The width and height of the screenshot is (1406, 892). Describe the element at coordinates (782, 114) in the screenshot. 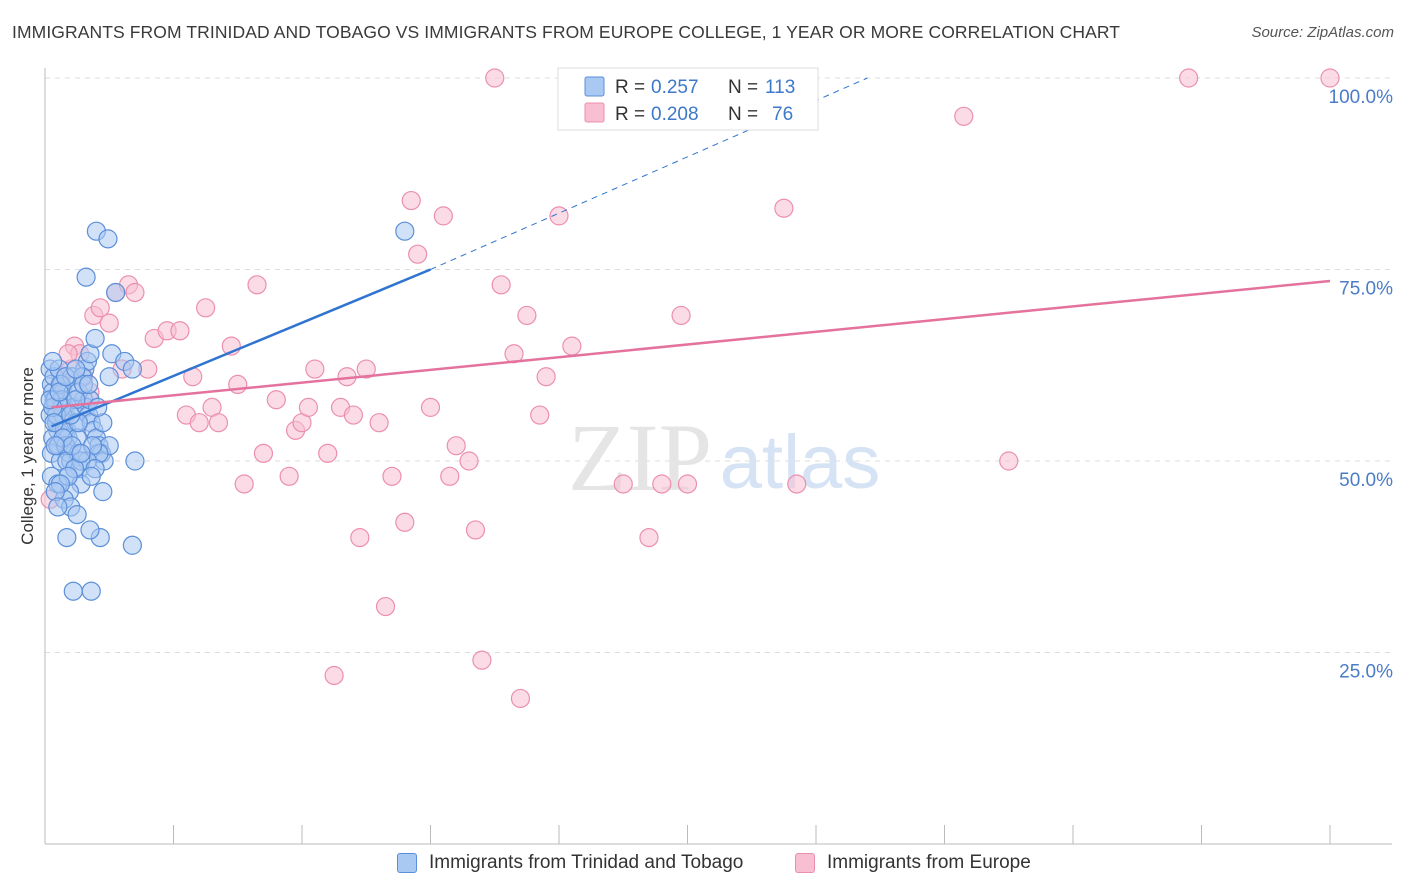

I see `legend-n-value-2: 76` at that location.